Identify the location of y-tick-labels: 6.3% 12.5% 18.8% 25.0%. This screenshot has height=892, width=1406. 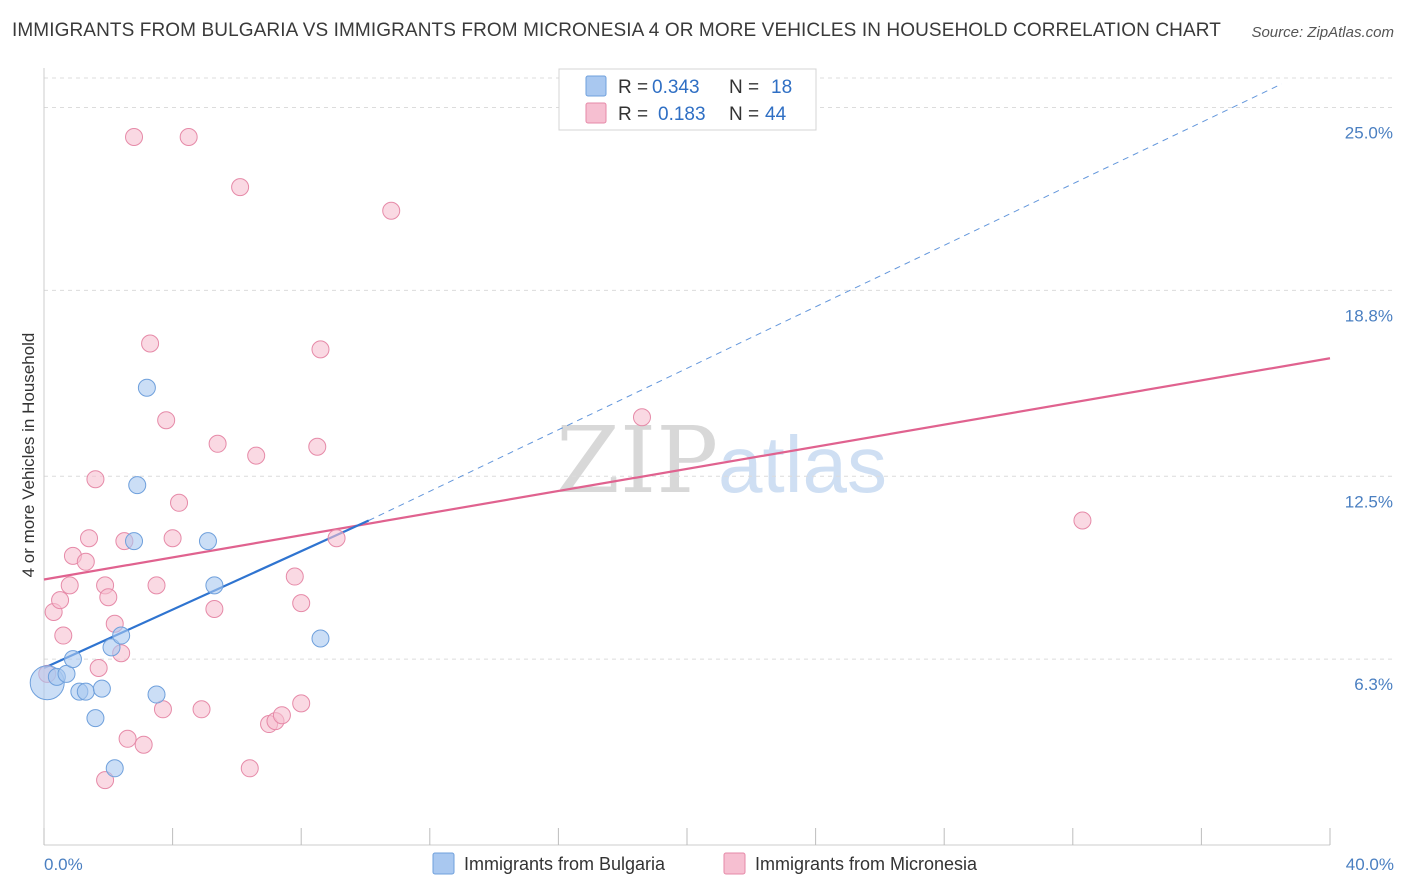
(1369, 409).